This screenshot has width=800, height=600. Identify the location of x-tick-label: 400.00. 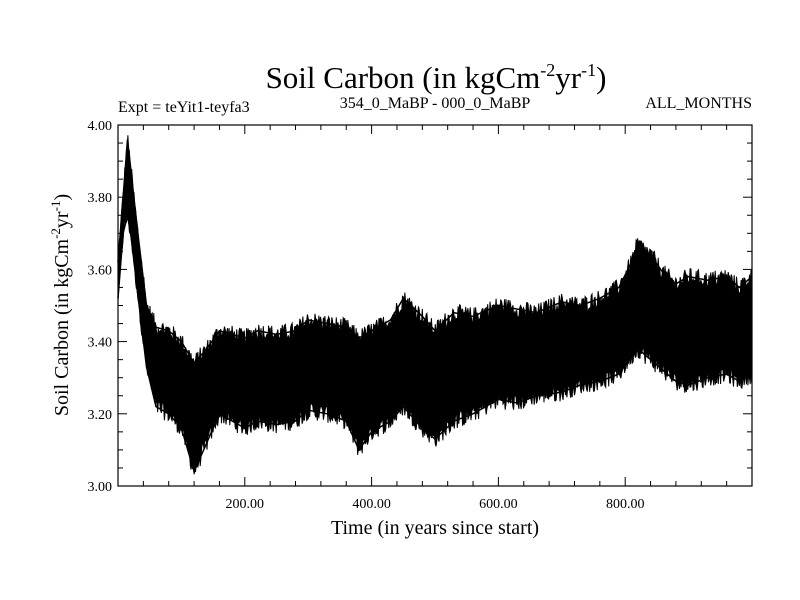
(371, 504).